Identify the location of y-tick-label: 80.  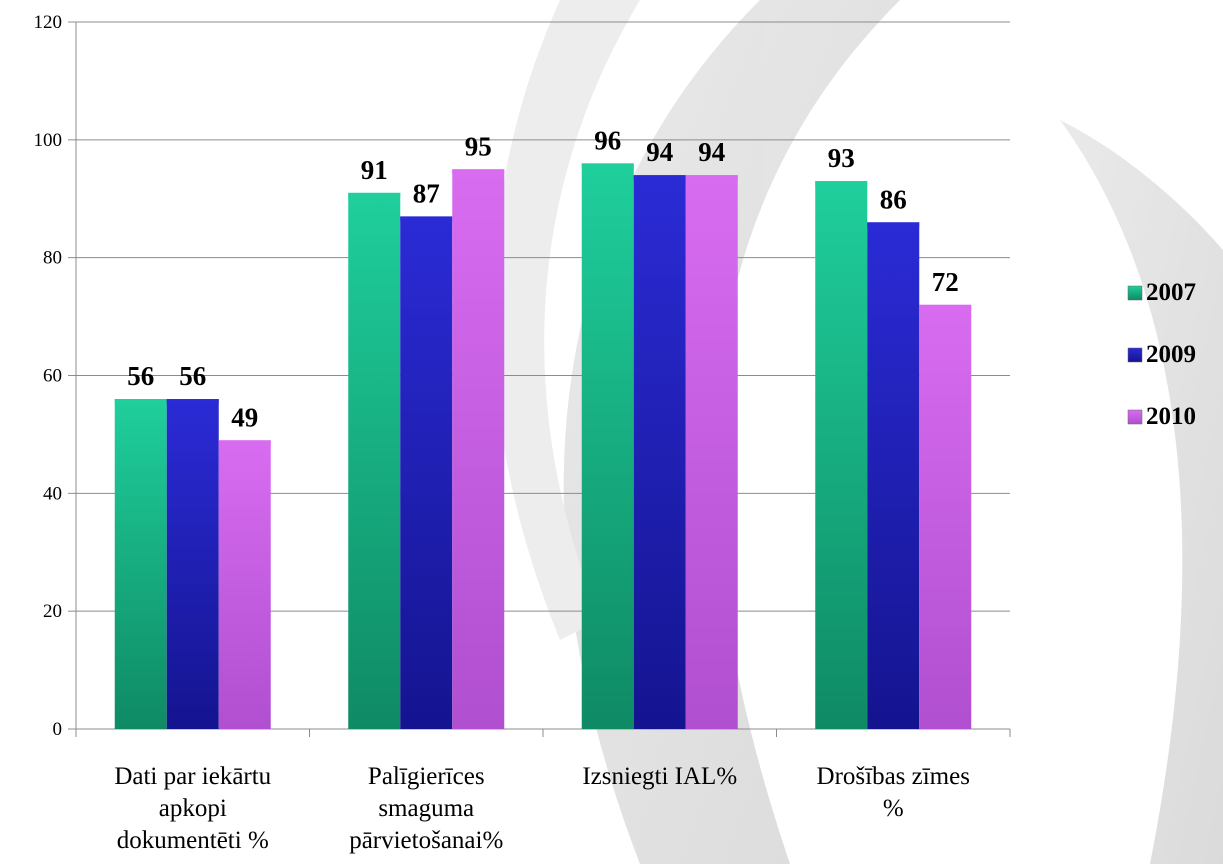
(52, 258).